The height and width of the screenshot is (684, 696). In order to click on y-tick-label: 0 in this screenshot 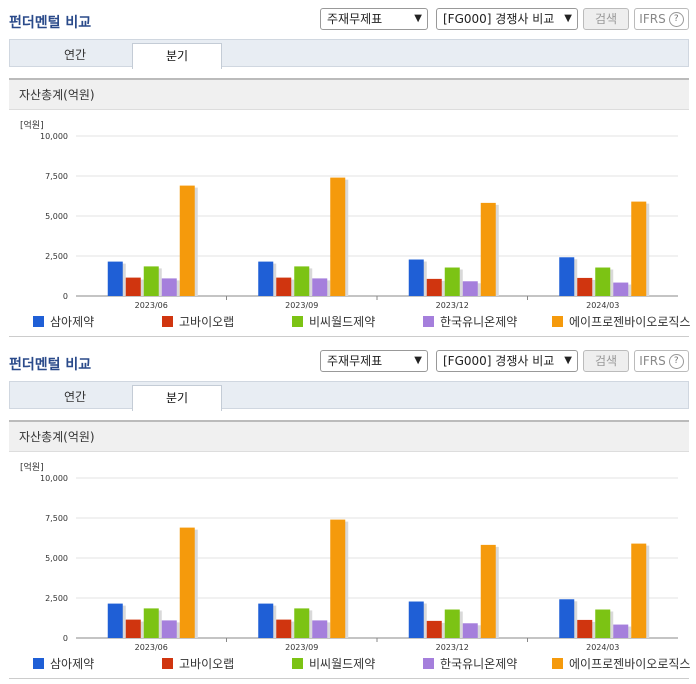, I will do `click(65, 638)`.